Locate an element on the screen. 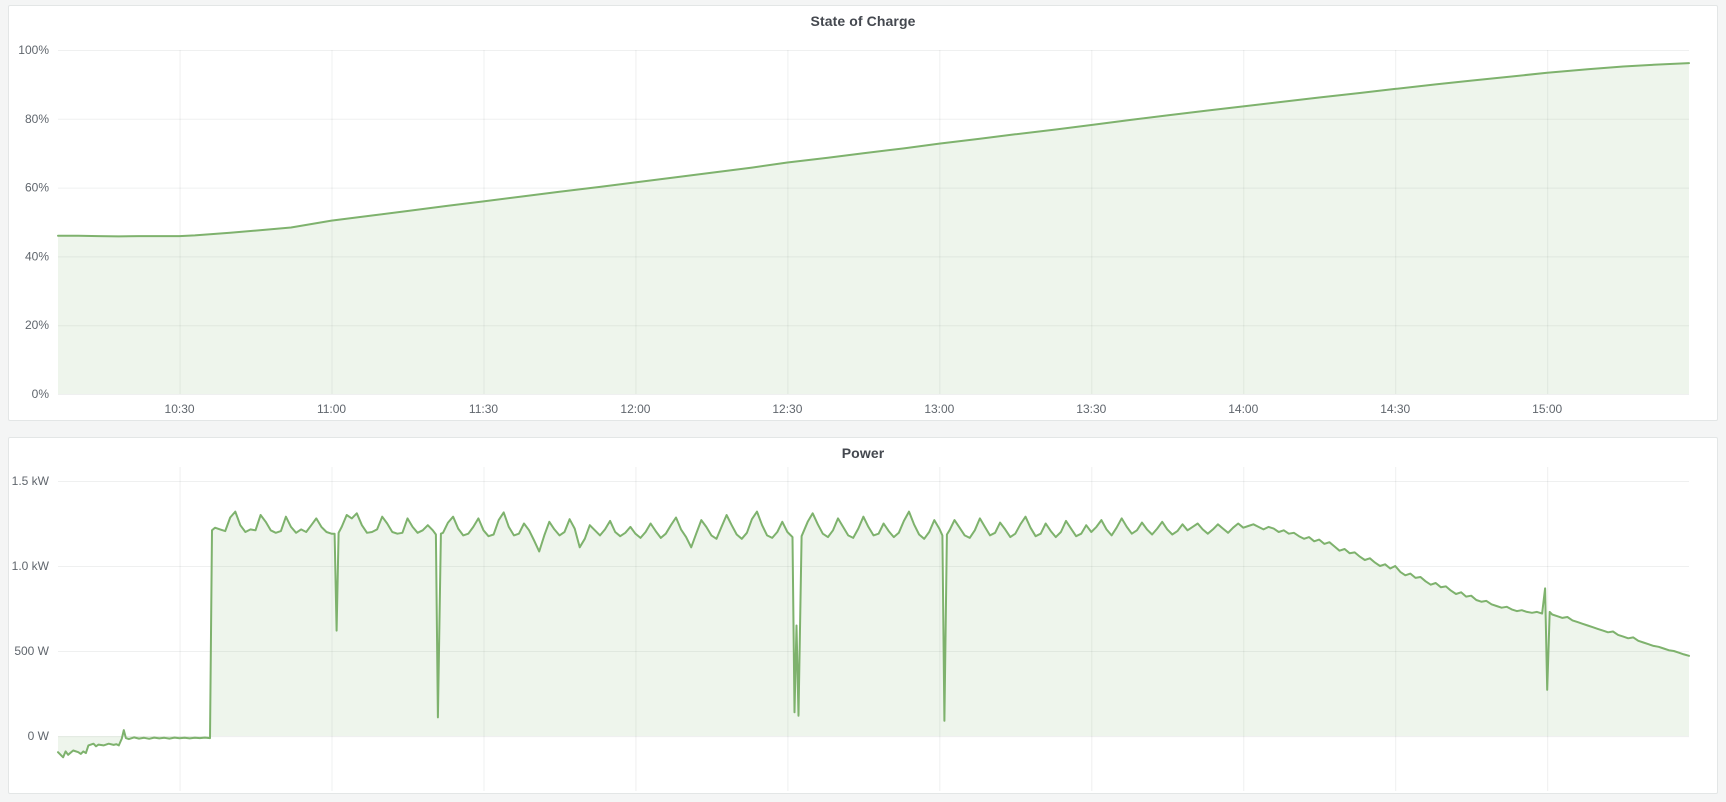  y-tick-label: 0 W is located at coordinates (39, 736).